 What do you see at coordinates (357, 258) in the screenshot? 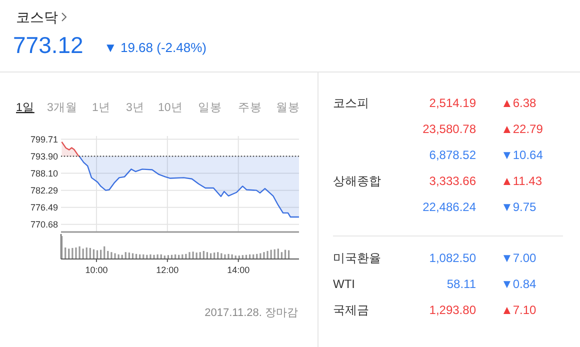
I see `category-label: 미국환율` at bounding box center [357, 258].